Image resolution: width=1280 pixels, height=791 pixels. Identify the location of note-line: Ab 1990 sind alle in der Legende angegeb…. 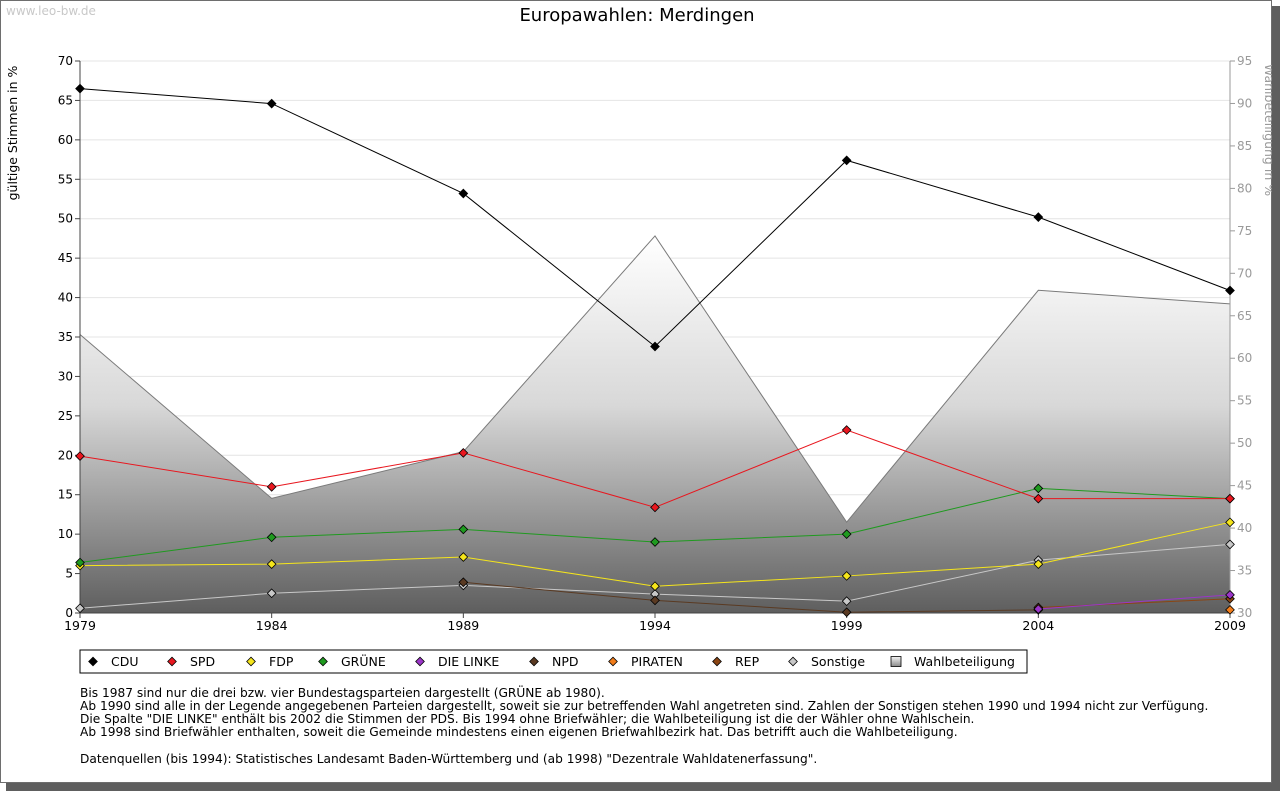
(644, 706).